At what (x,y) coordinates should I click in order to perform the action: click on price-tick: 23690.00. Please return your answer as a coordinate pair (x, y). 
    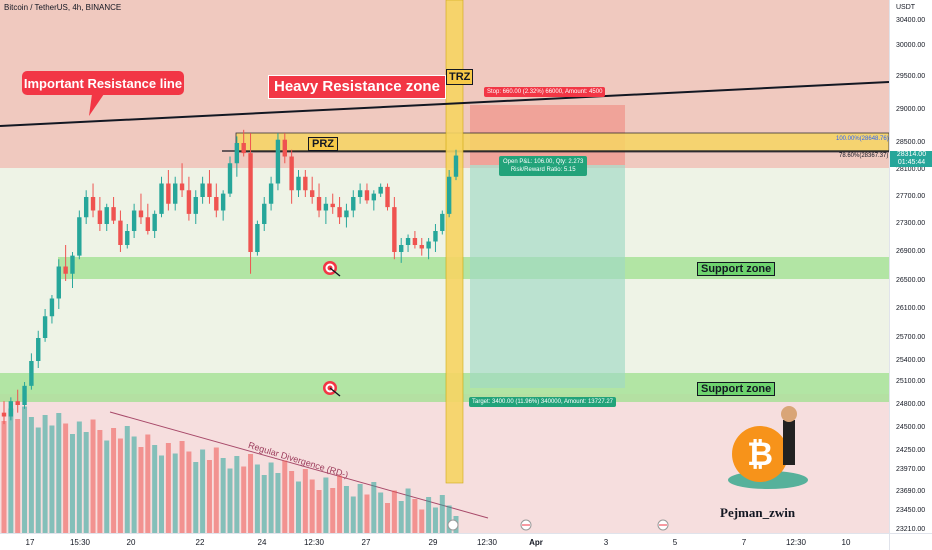
    Looking at the image, I should click on (911, 491).